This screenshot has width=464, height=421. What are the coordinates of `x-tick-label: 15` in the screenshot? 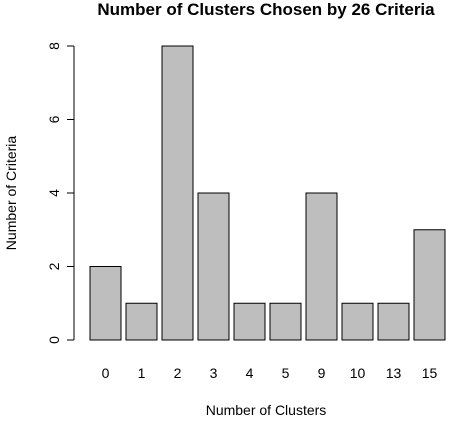 It's located at (430, 373).